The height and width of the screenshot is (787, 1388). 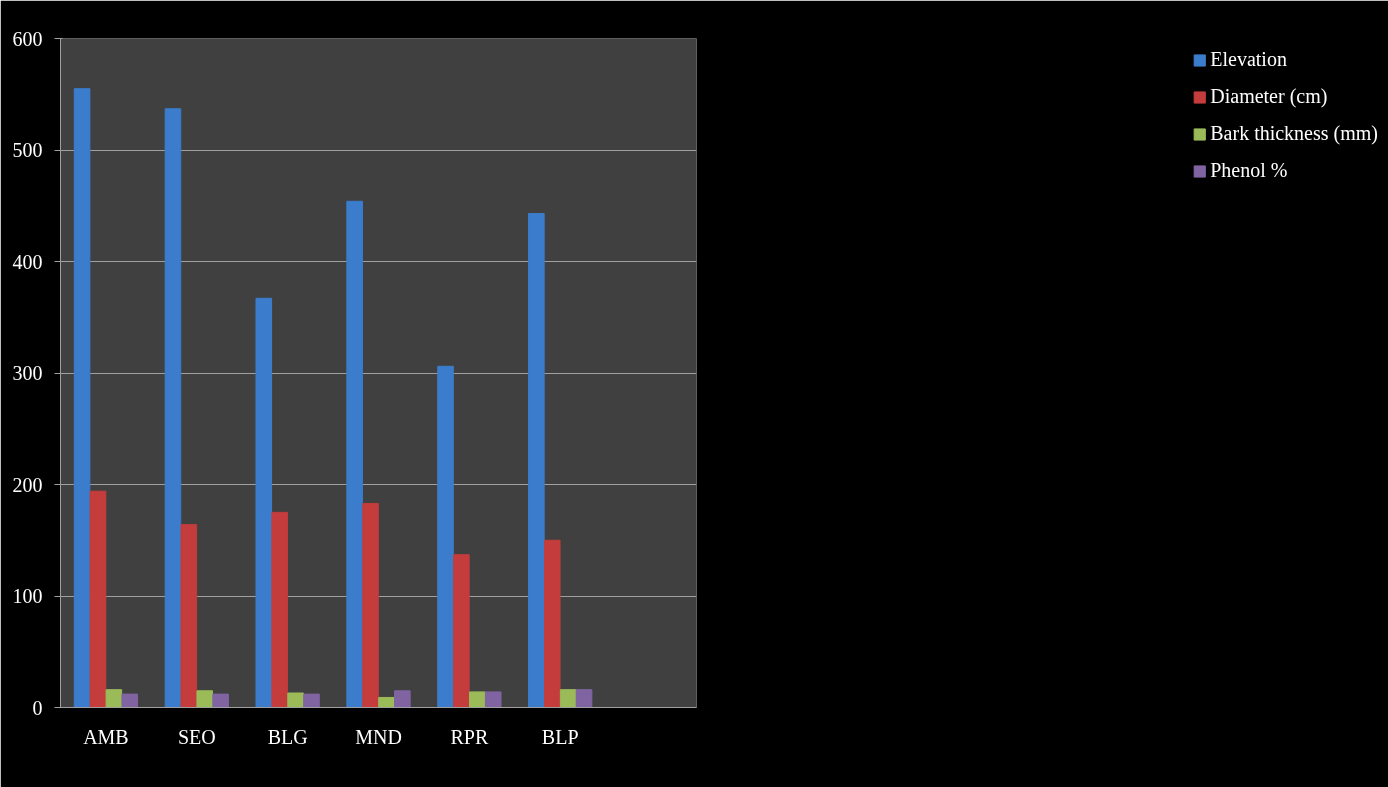 I want to click on legend-label: Bark thickness (mm), so click(x=1294, y=133).